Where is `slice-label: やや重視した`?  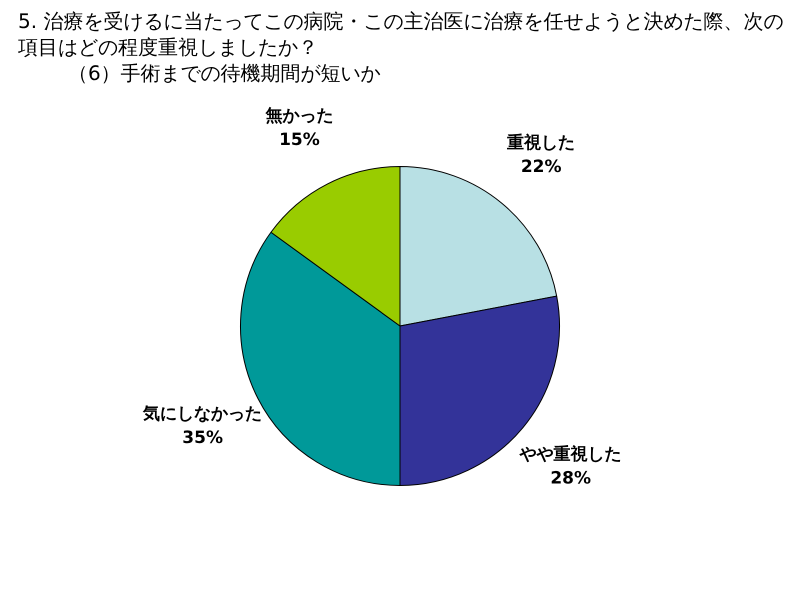
slice-label: やや重視した is located at coordinates (570, 454).